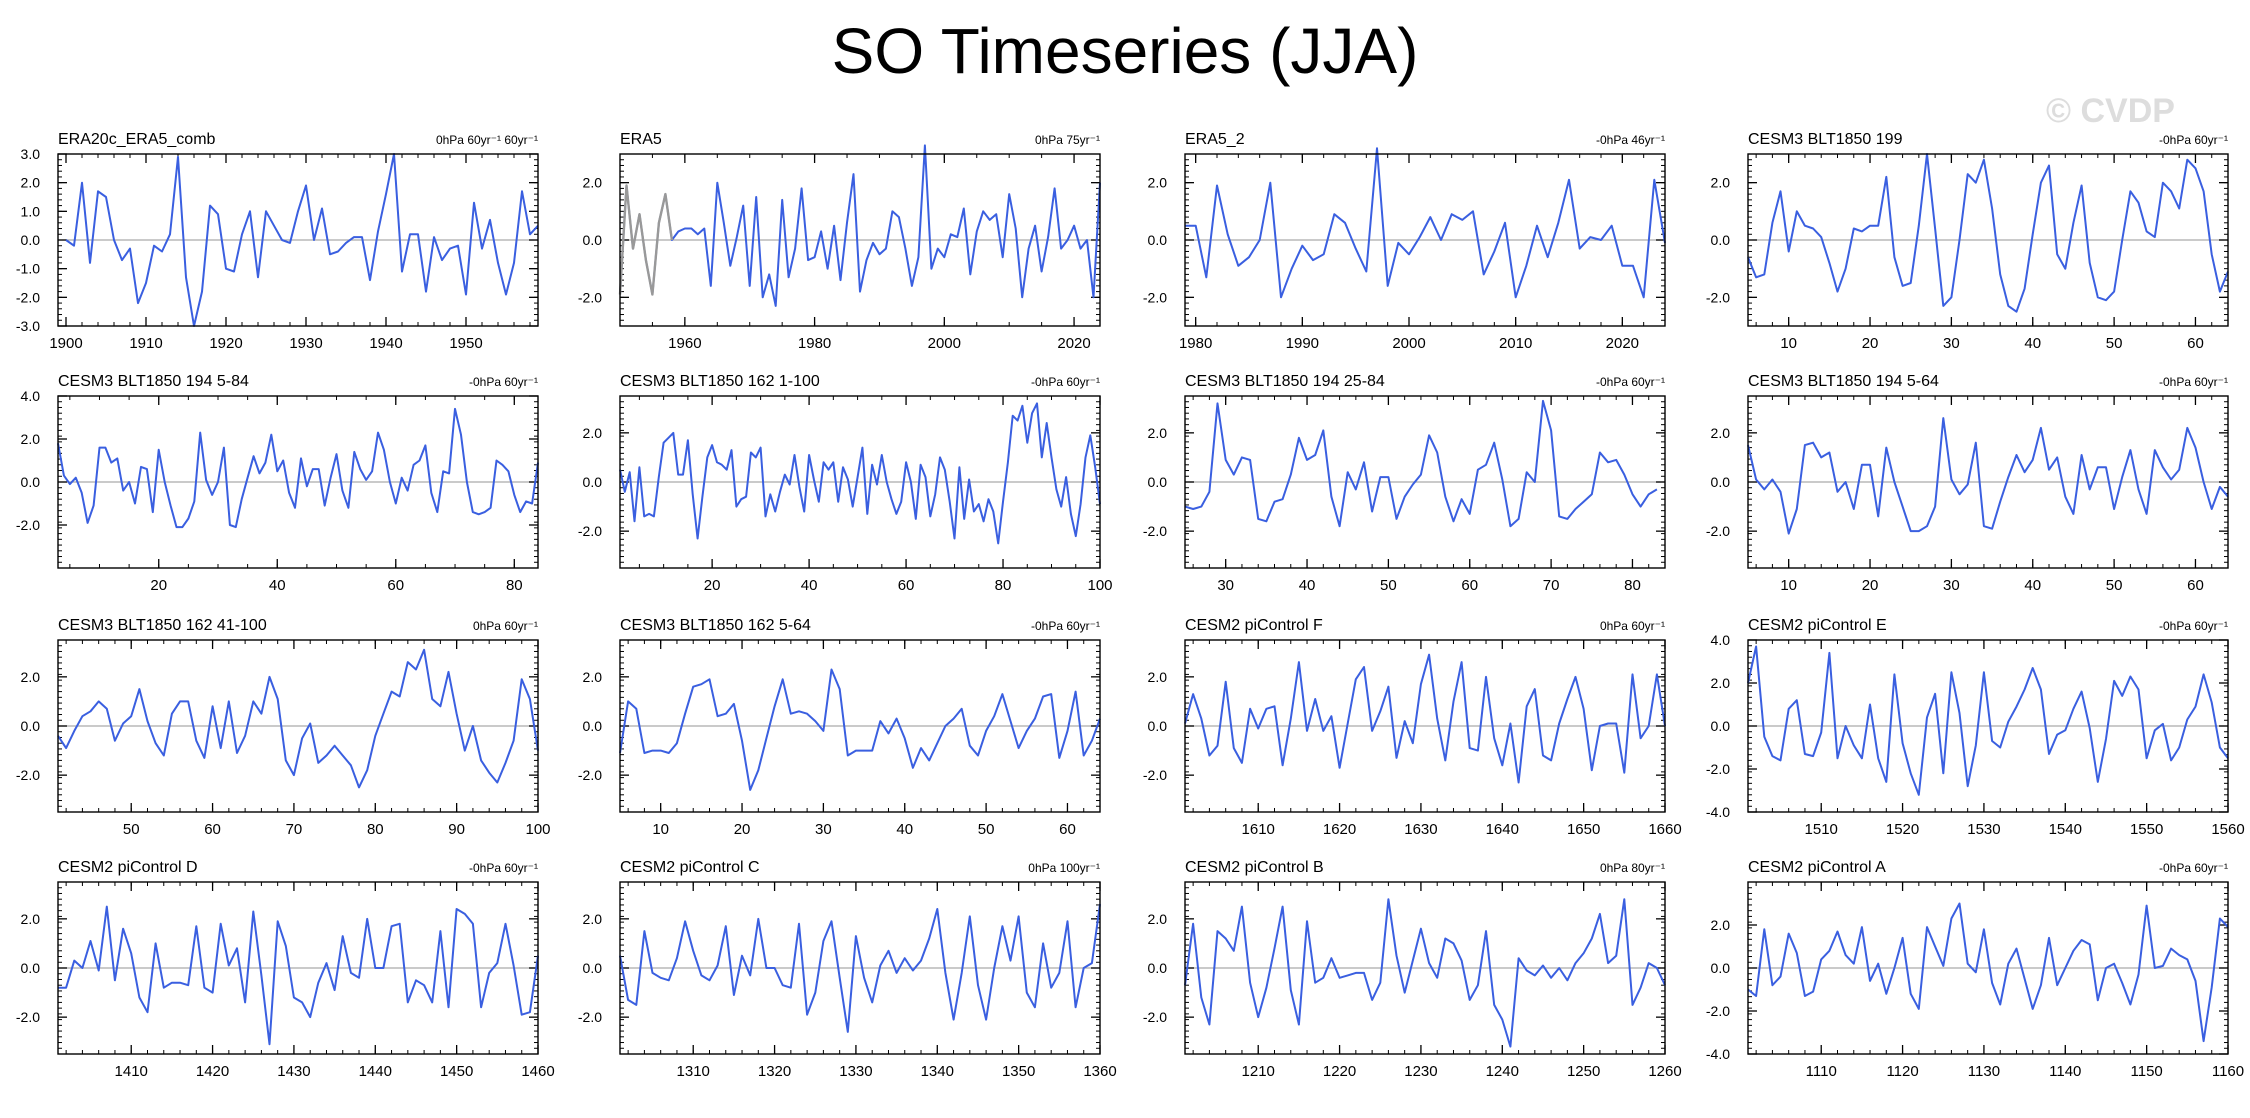 The image size is (2250, 1118). I want to click on x-tick-label: 1650, so click(1583, 829).